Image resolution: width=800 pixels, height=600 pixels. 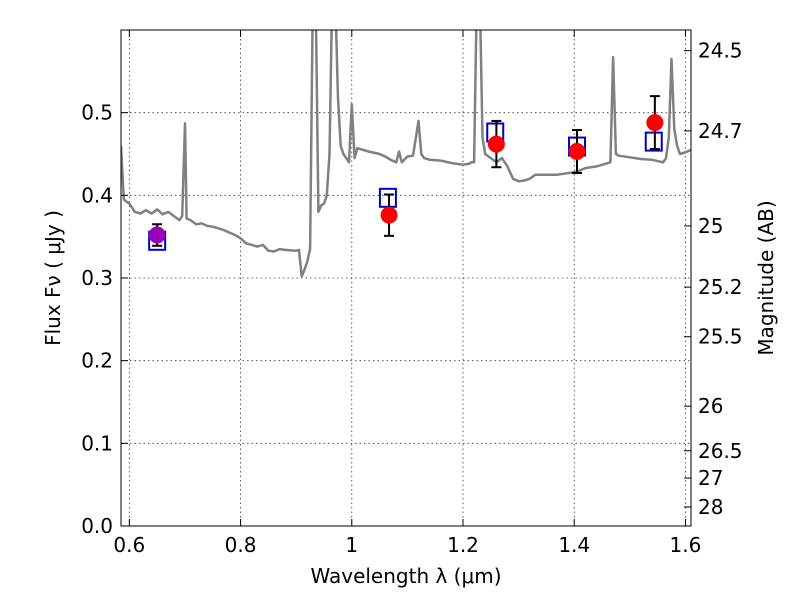 I want to click on y-tick-label: 0.1, so click(x=97, y=443).